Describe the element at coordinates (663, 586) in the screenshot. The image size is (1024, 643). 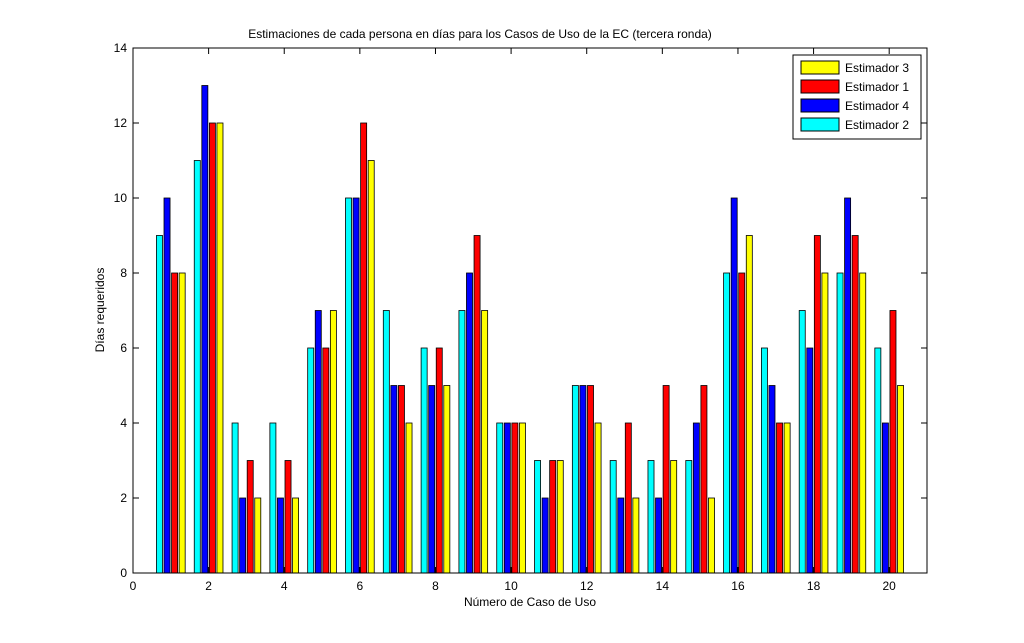
I see `x-tick-label: 14` at that location.